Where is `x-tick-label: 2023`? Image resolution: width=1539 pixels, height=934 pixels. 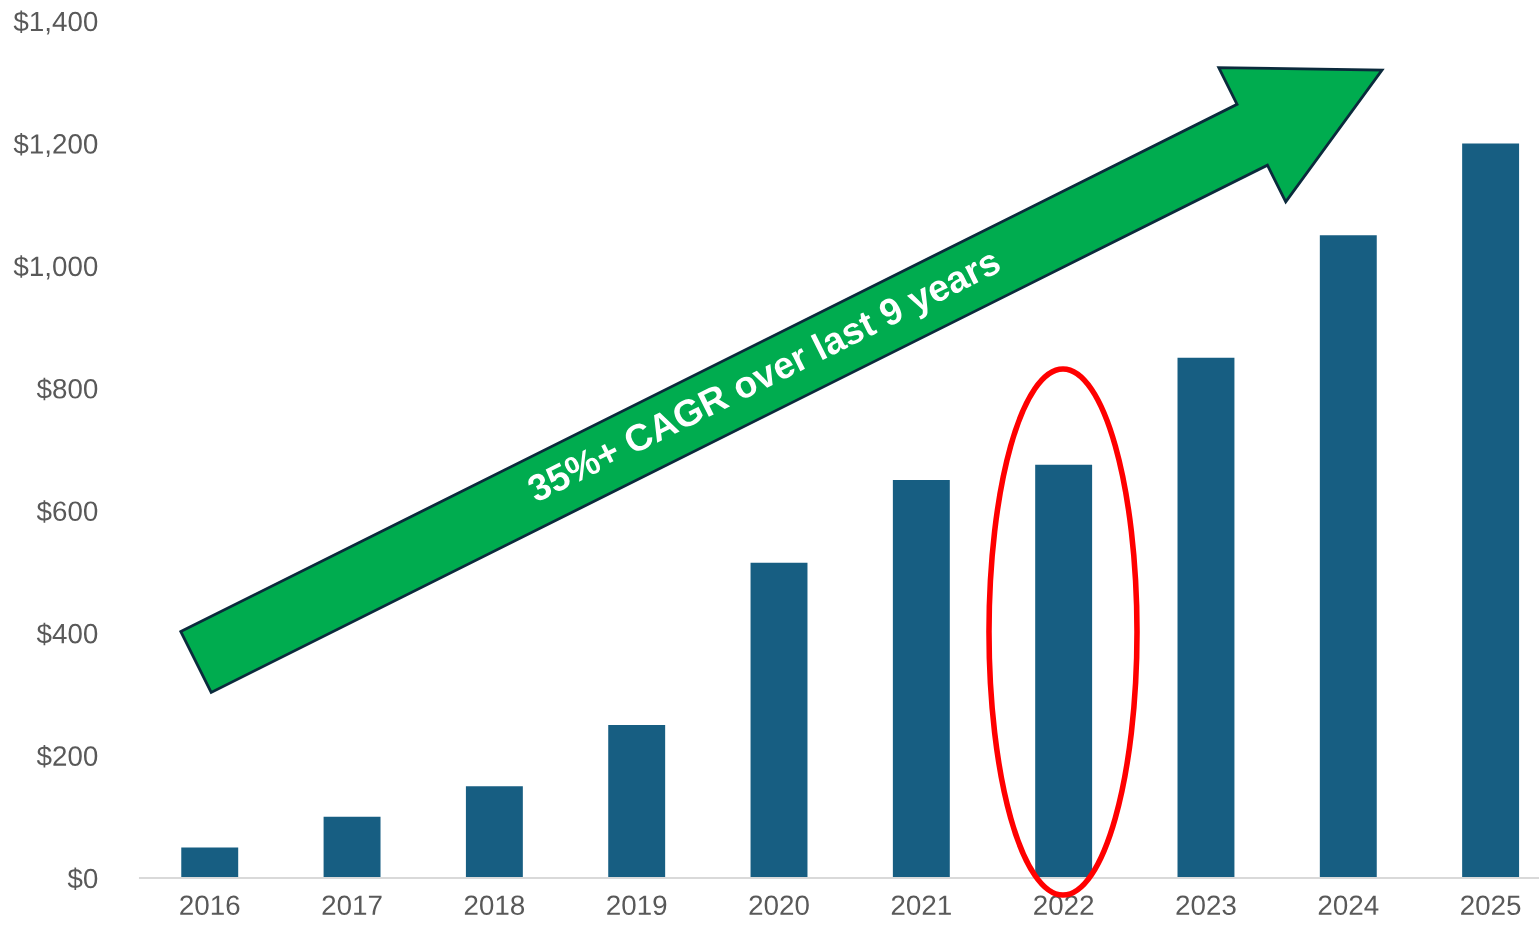 x-tick-label: 2023 is located at coordinates (1206, 905).